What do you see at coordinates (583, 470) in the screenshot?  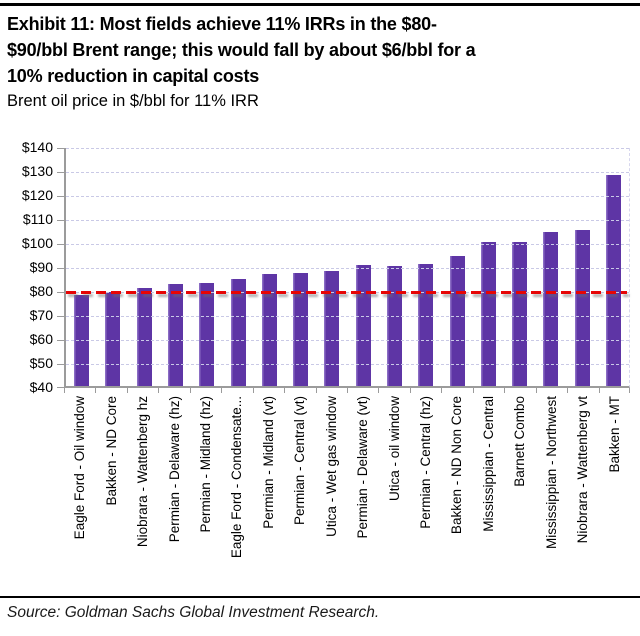 I see `x-category-label: Niobrara - Wattenberg vt` at bounding box center [583, 470].